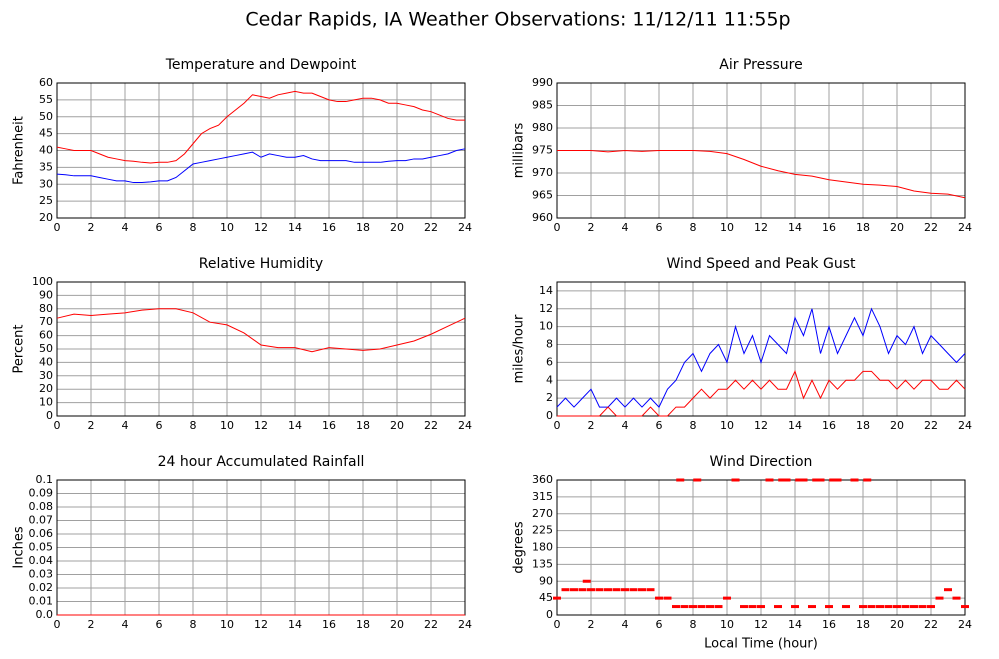 The image size is (999, 659). I want to click on y-tick-label: 14, so click(546, 290).